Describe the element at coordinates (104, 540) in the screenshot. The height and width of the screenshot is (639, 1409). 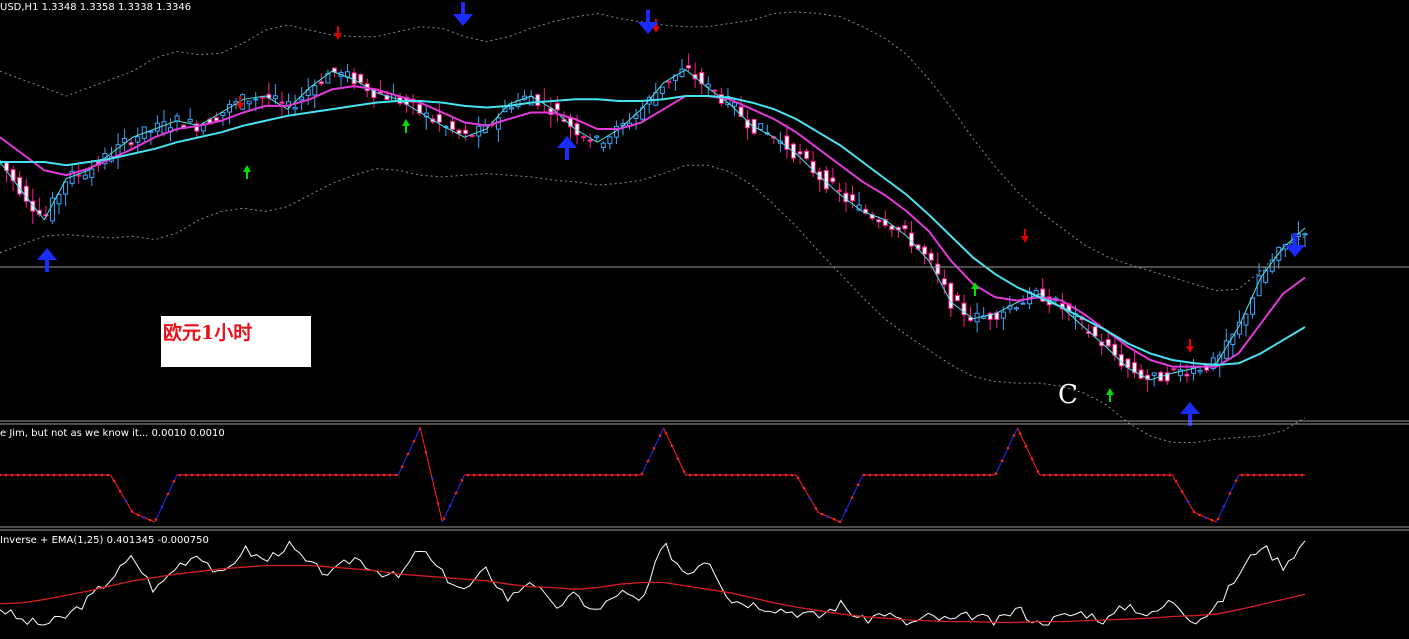
I see `sub2-header: Inverse + EMA(1,25) 0.401345 -0.000750` at that location.